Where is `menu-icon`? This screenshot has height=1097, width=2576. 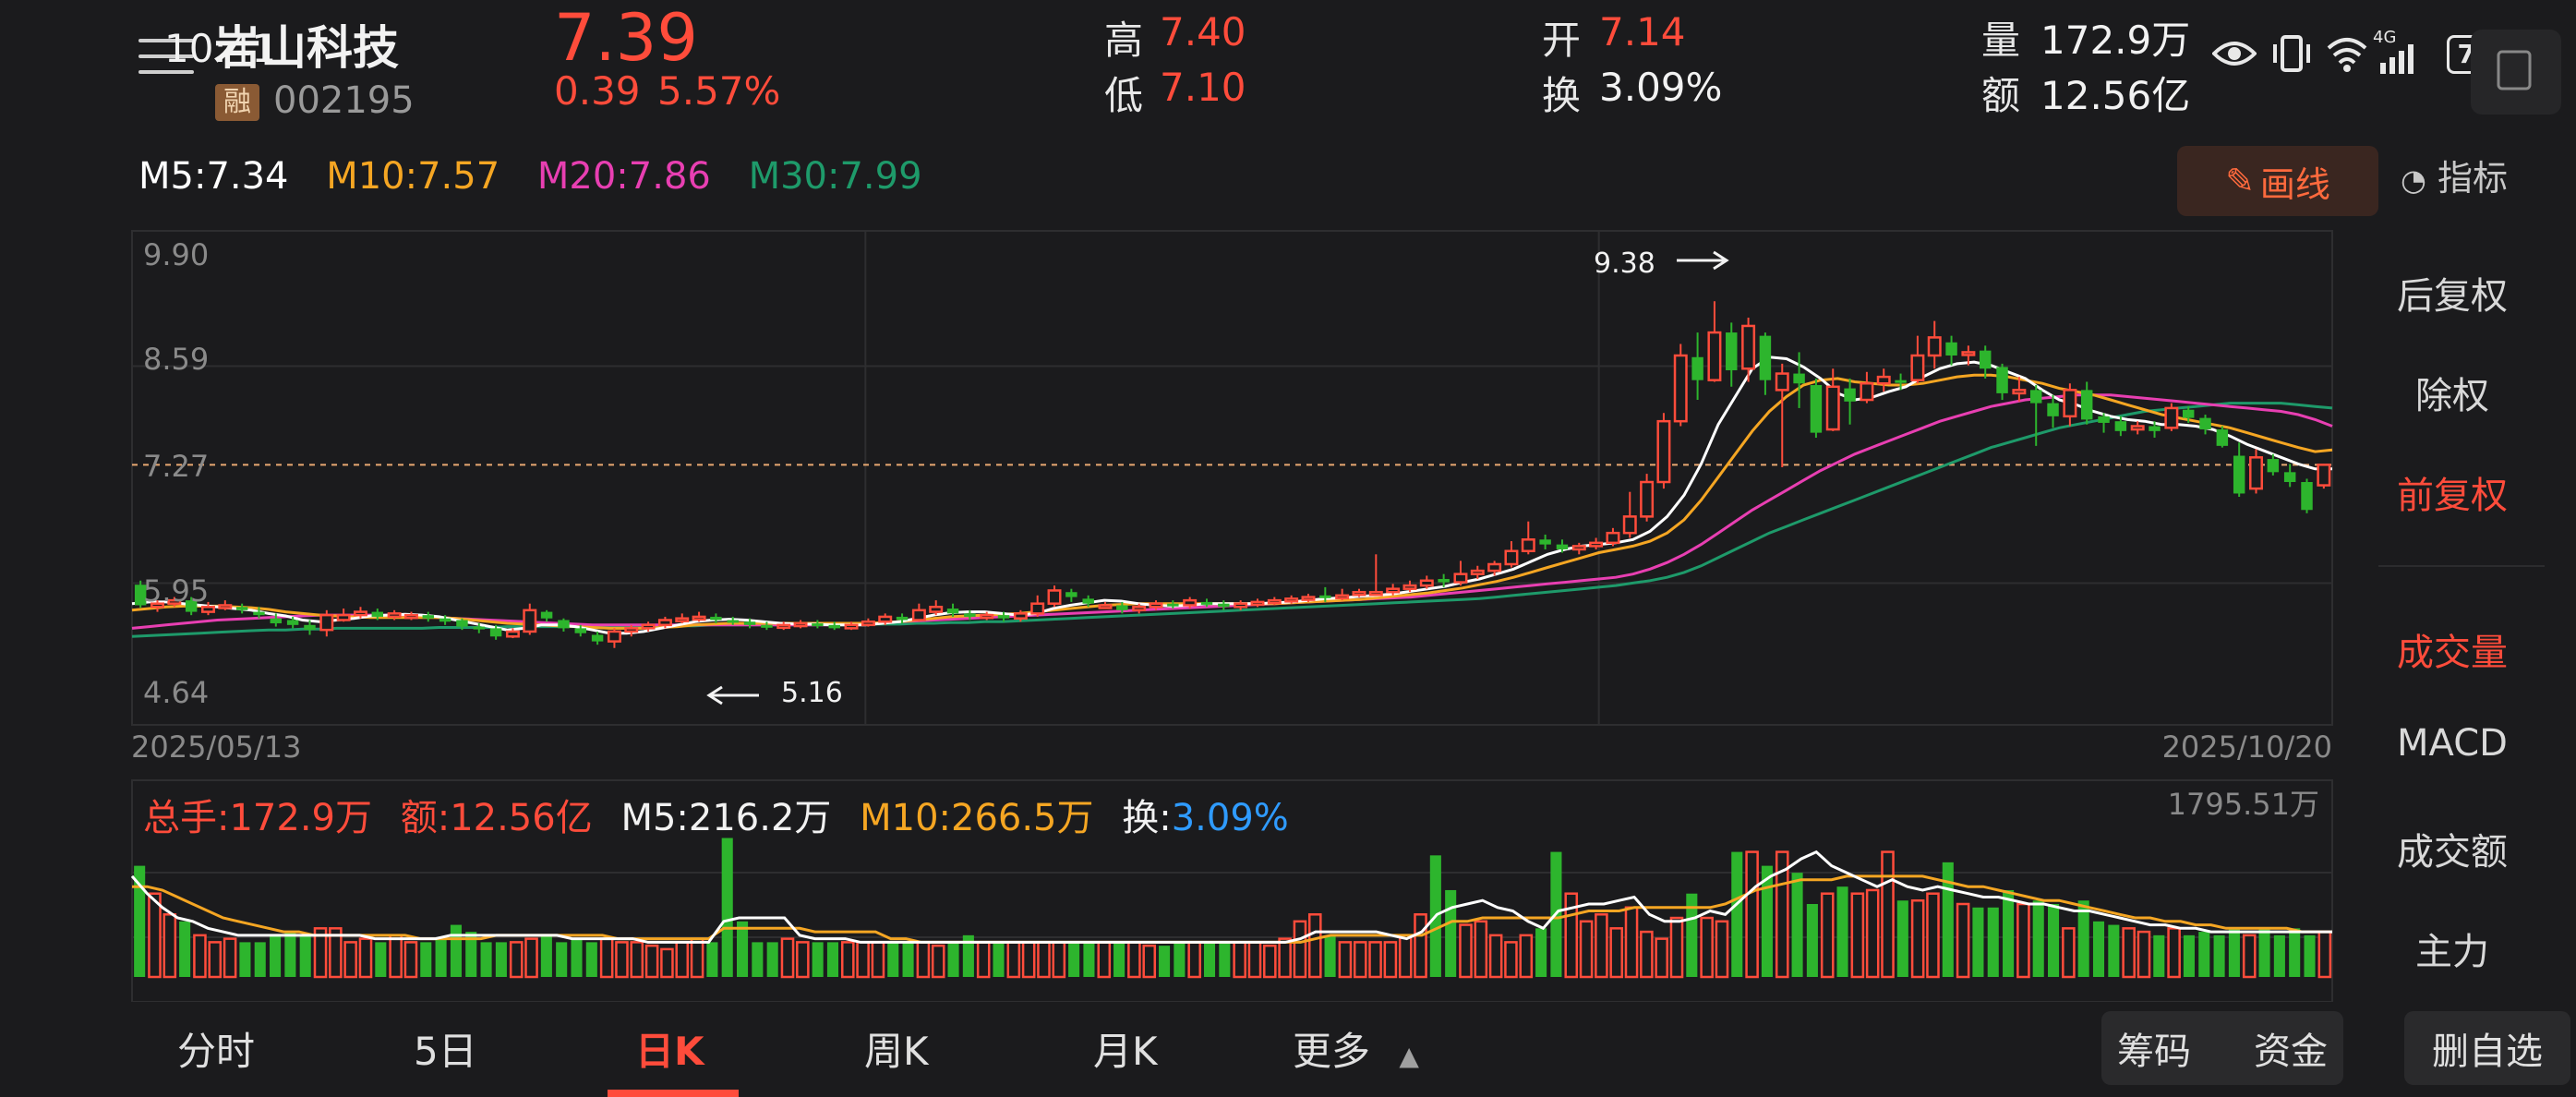
menu-icon is located at coordinates (166, 60).